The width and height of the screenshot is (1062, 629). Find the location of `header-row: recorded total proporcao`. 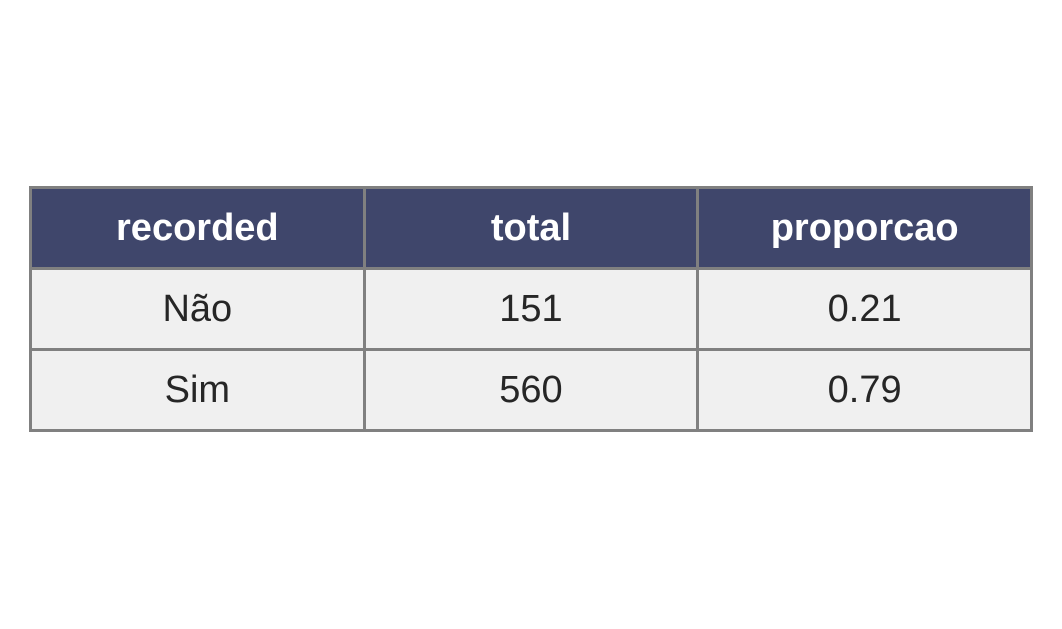

header-row: recorded total proporcao is located at coordinates (531, 228).